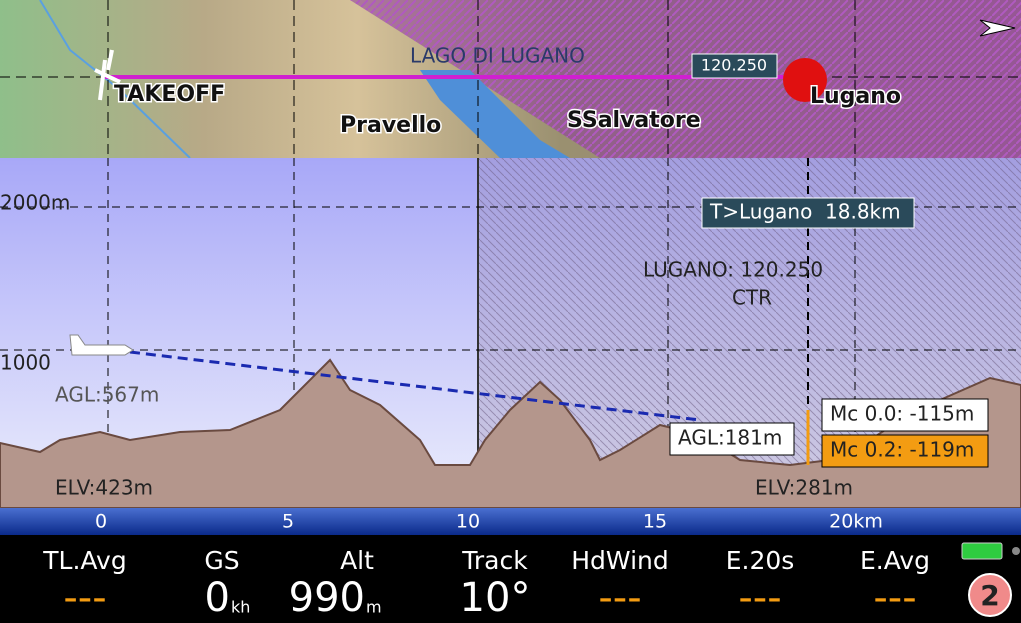 This screenshot has height=623, width=1021. I want to click on infobox-unit: m, so click(374, 607).